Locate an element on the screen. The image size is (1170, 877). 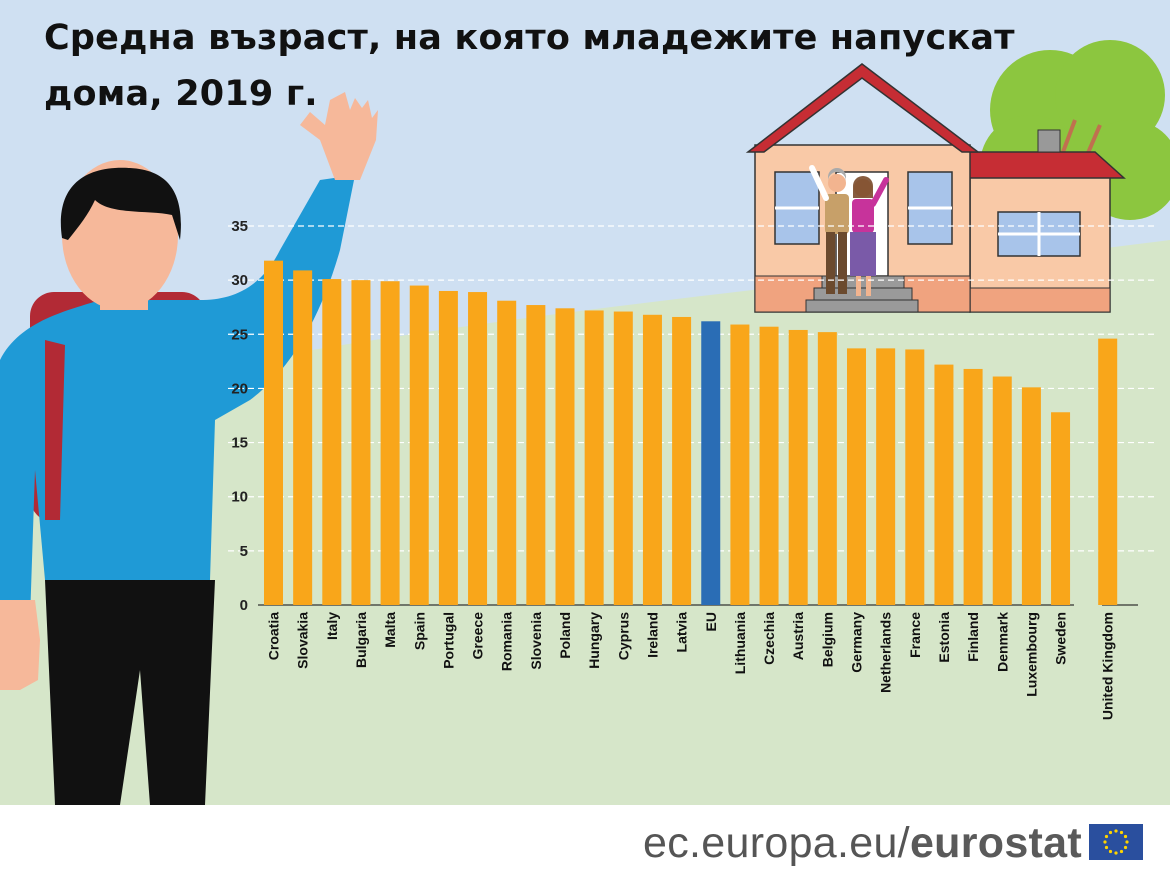
bar-hungary is located at coordinates (594, 457).